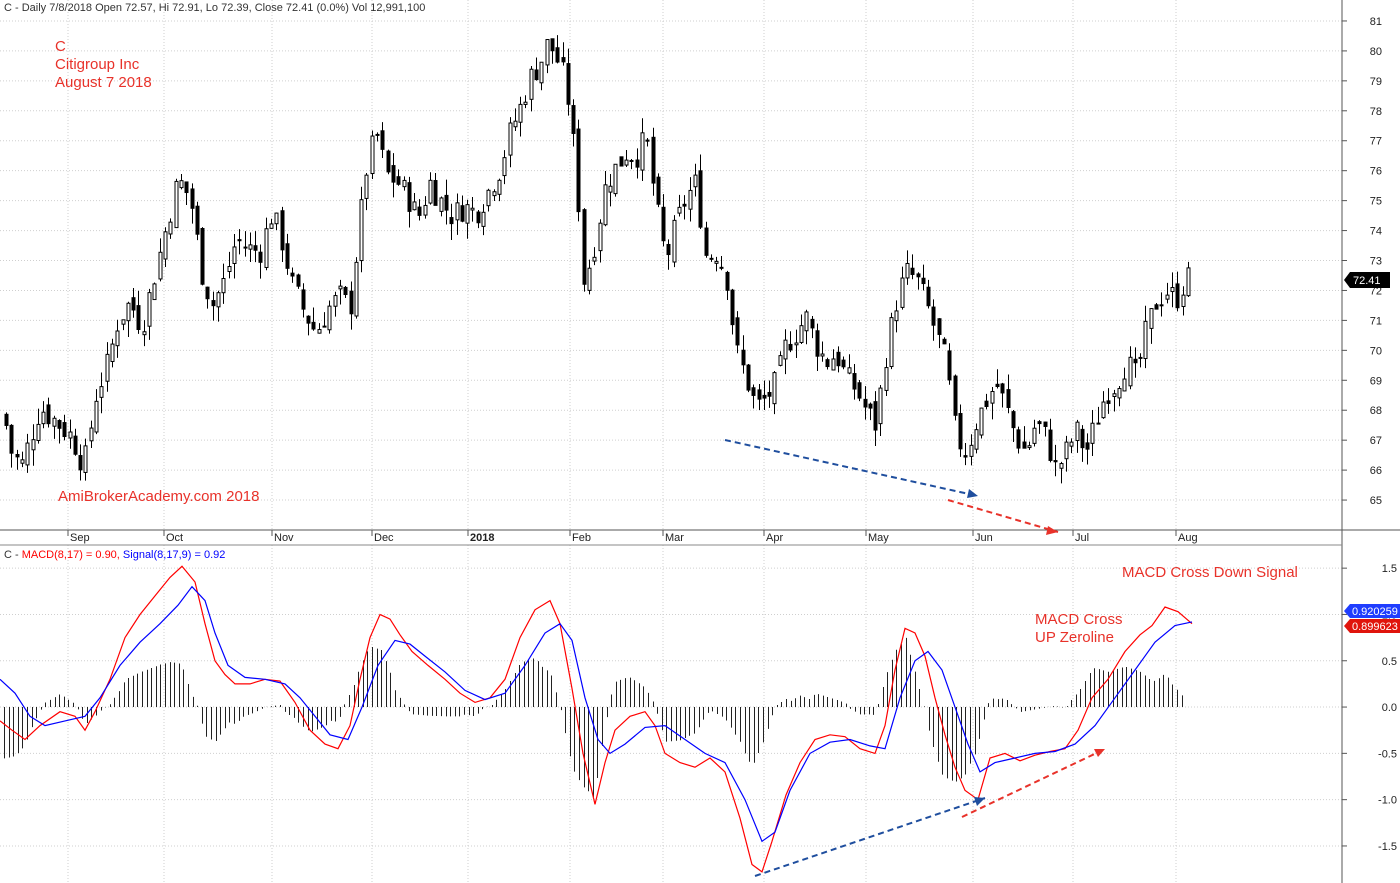 This screenshot has width=1400, height=883. Describe the element at coordinates (1376, 441) in the screenshot. I see `price-tick-label: 67` at that location.